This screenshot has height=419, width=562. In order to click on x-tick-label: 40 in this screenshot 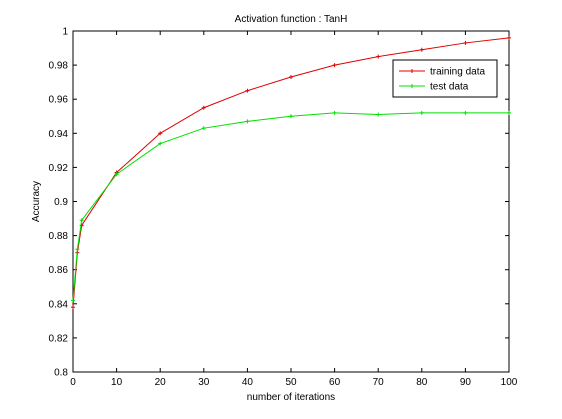, I will do `click(248, 382)`.